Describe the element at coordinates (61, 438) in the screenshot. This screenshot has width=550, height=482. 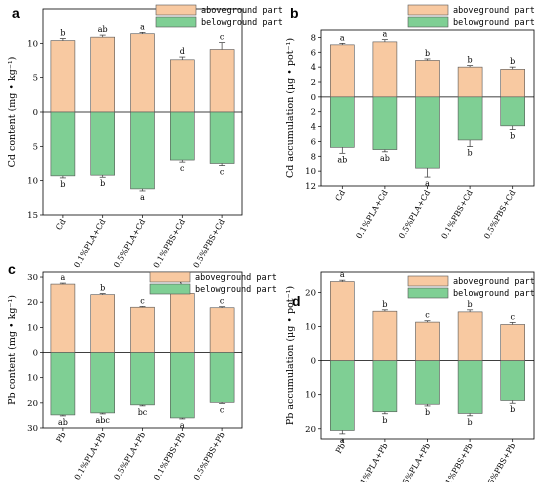
I see `x-category-label: Pb` at that location.